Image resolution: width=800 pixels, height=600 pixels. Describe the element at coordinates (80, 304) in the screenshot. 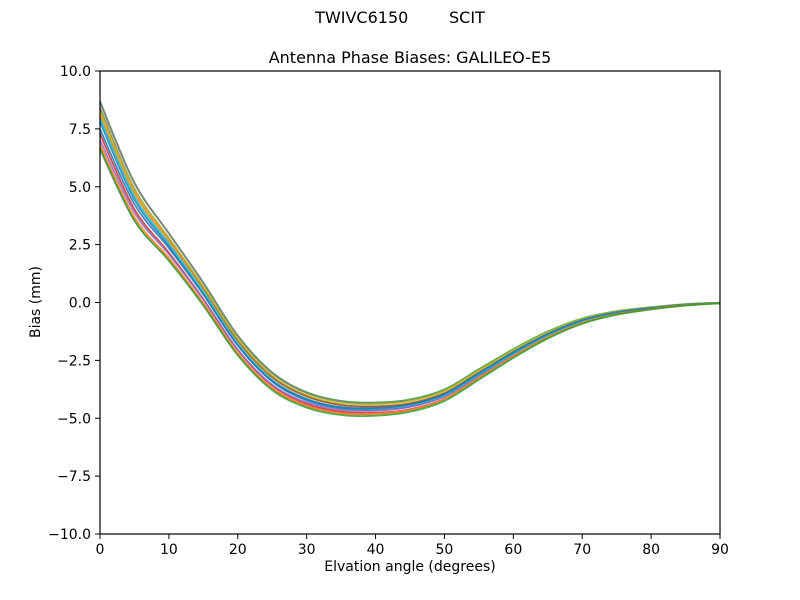

I see `y-tick-label: 0.0` at that location.